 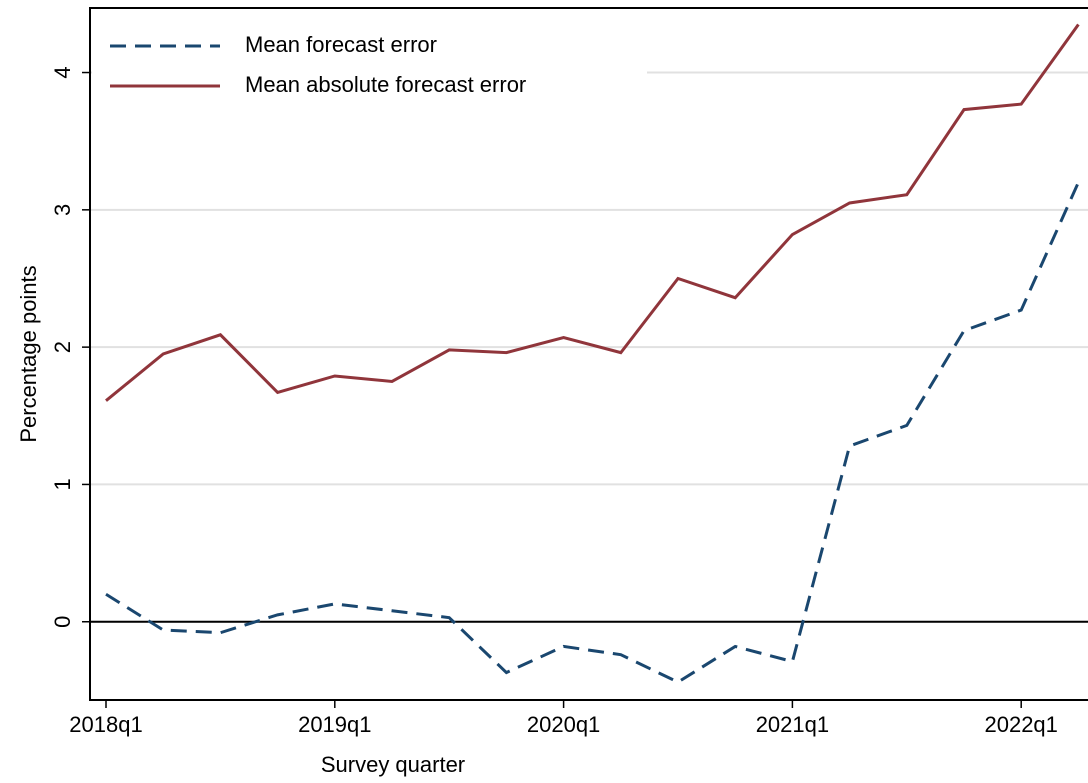 I want to click on legend-label: Mean absolute forecast error, so click(x=385, y=84).